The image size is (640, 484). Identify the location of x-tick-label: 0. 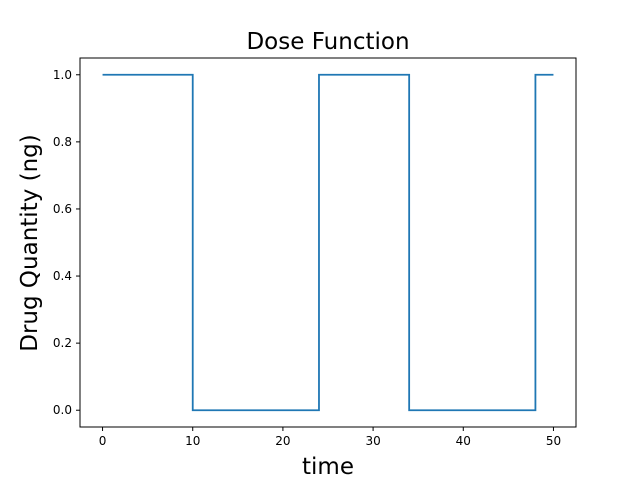
(103, 441).